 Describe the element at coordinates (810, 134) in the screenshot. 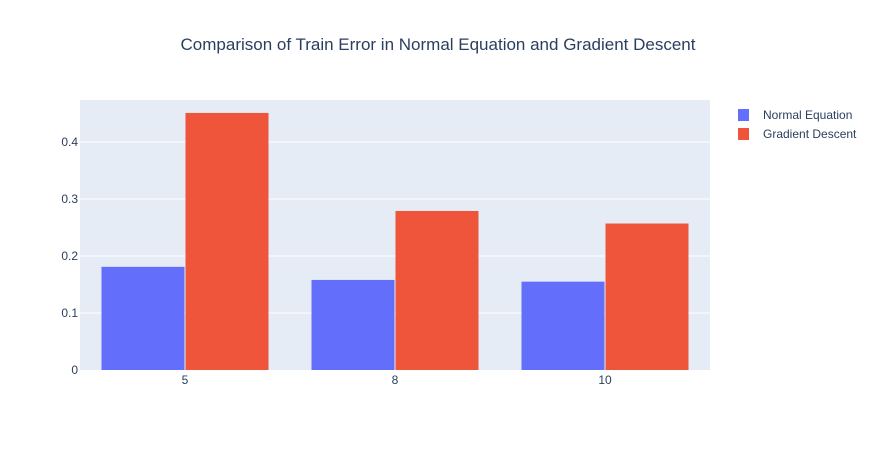

I see `legend-item-gradient-descent: Gradient Descent` at that location.